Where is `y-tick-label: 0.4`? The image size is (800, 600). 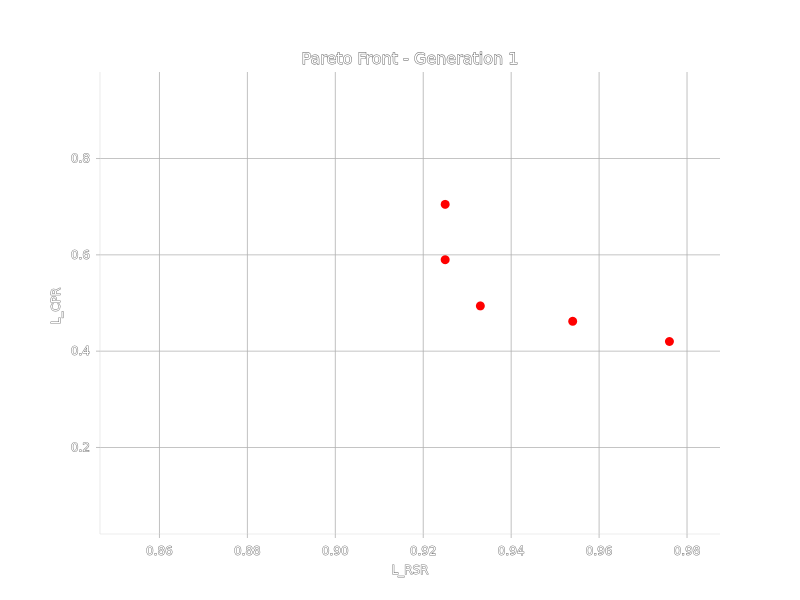 y-tick-label: 0.4 is located at coordinates (80, 351).